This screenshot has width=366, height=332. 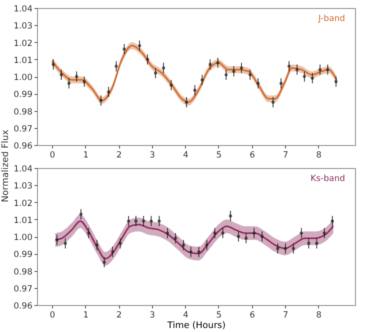 What do you see at coordinates (331, 19) in the screenshot?
I see `text: J-band` at bounding box center [331, 19].